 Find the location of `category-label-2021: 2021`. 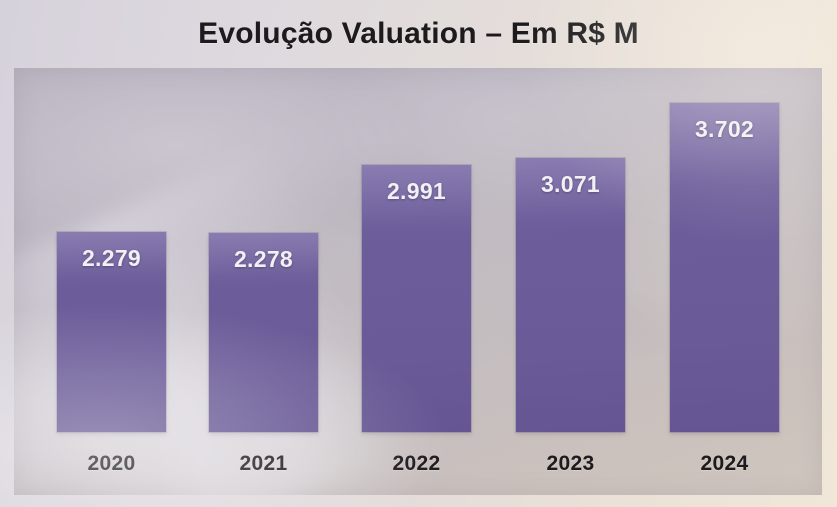

category-label-2021: 2021 is located at coordinates (263, 463).